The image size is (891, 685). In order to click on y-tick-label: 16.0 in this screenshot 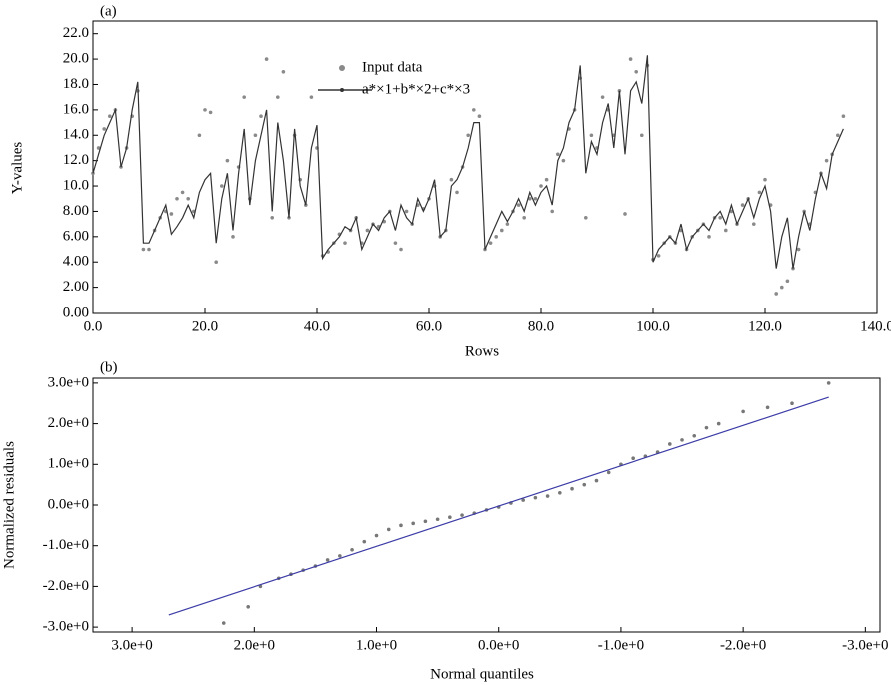, I will do `click(76, 109)`.